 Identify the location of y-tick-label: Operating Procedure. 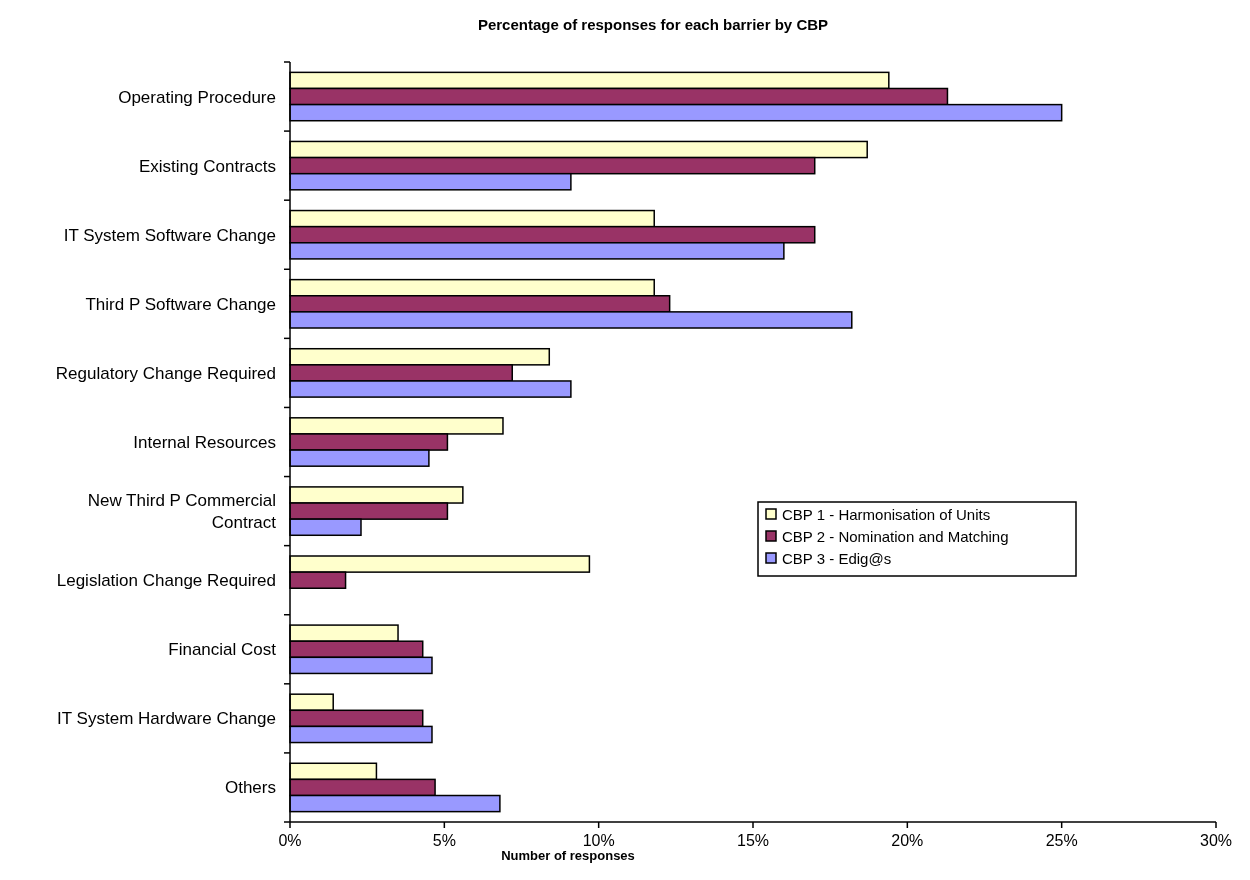
(197, 97).